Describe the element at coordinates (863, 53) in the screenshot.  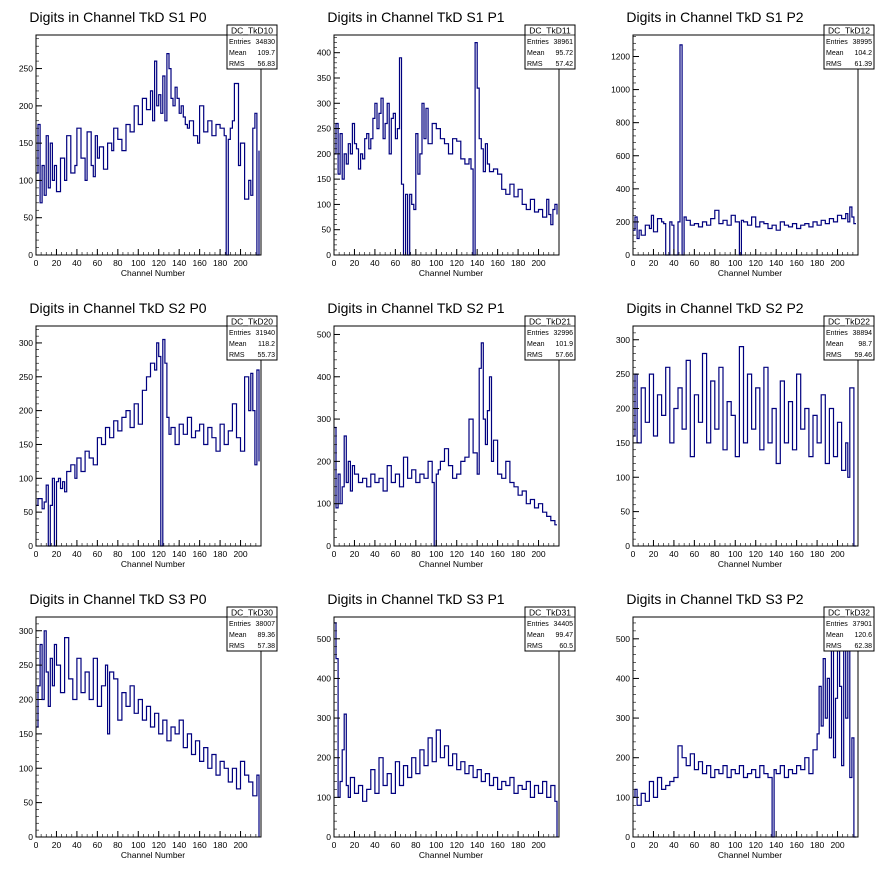
I see `stats-value: 104.2` at that location.